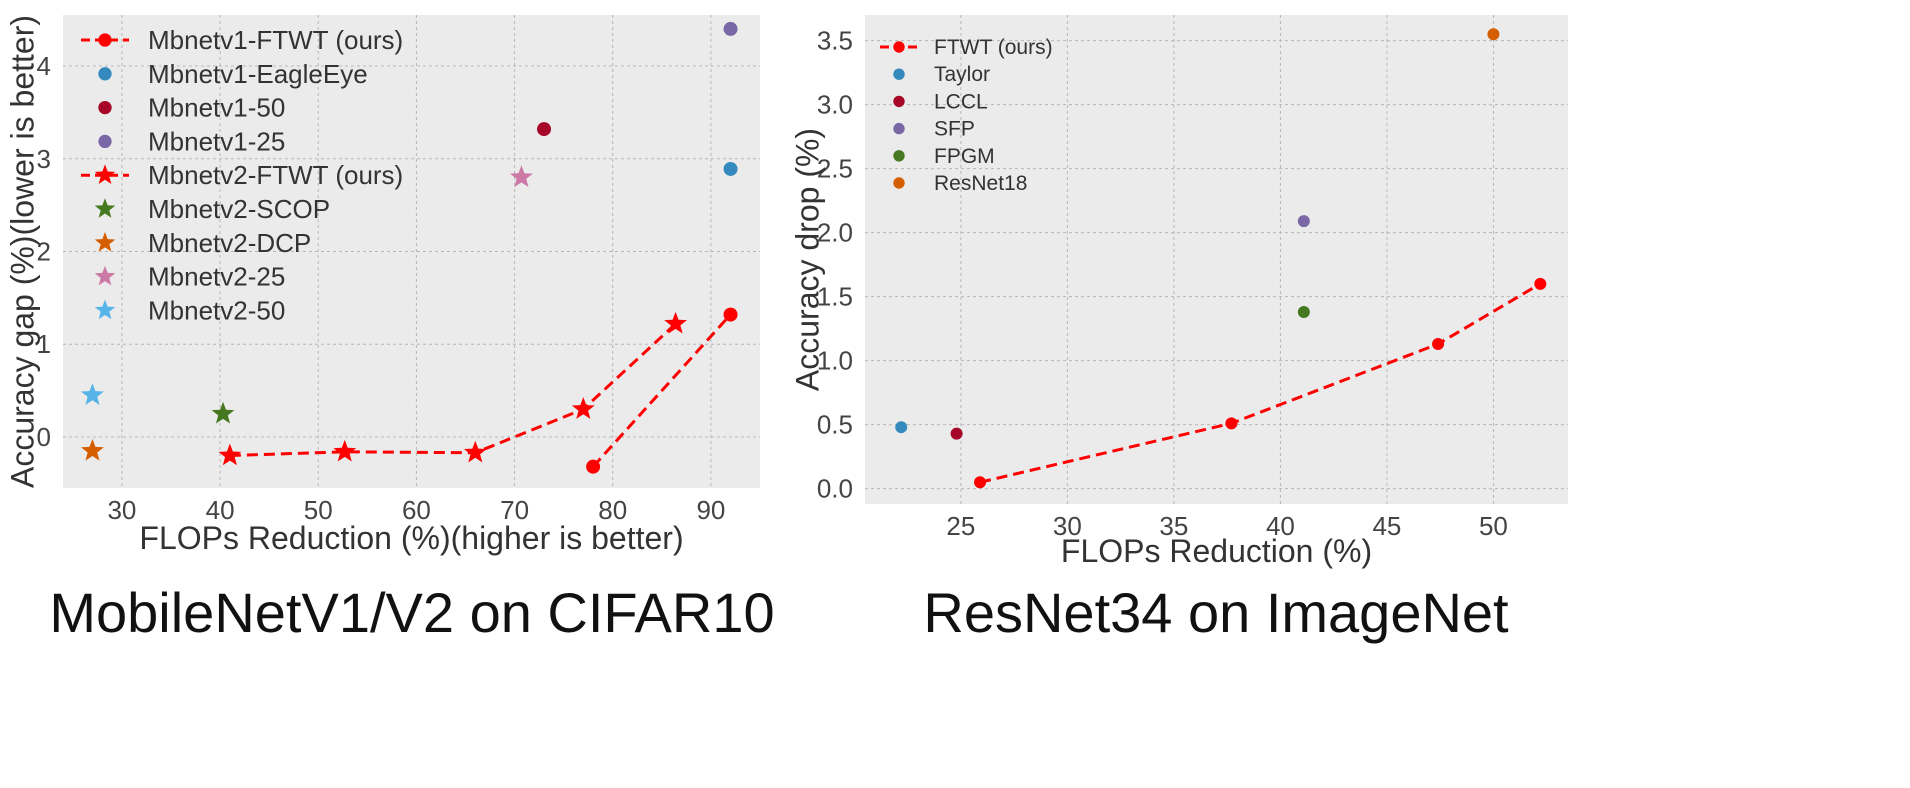  Describe the element at coordinates (954, 129) in the screenshot. I see `legend-label: SFP` at that location.